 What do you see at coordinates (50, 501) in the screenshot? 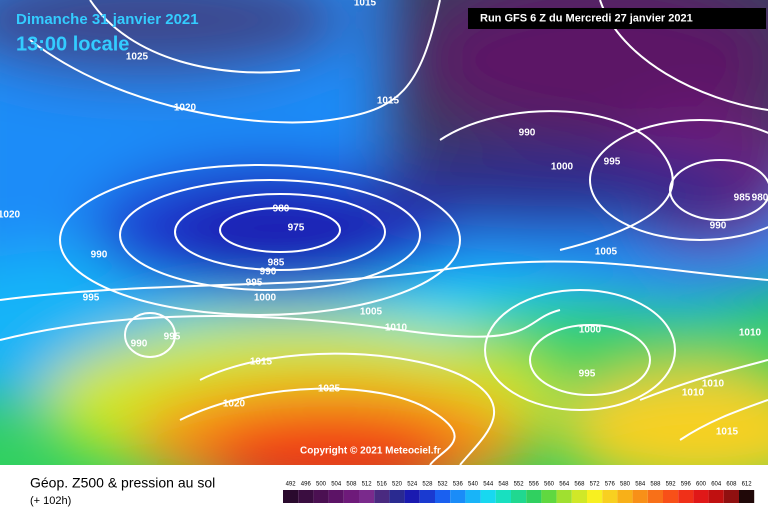
I see `lead-time: (+ 102h)` at bounding box center [50, 501].